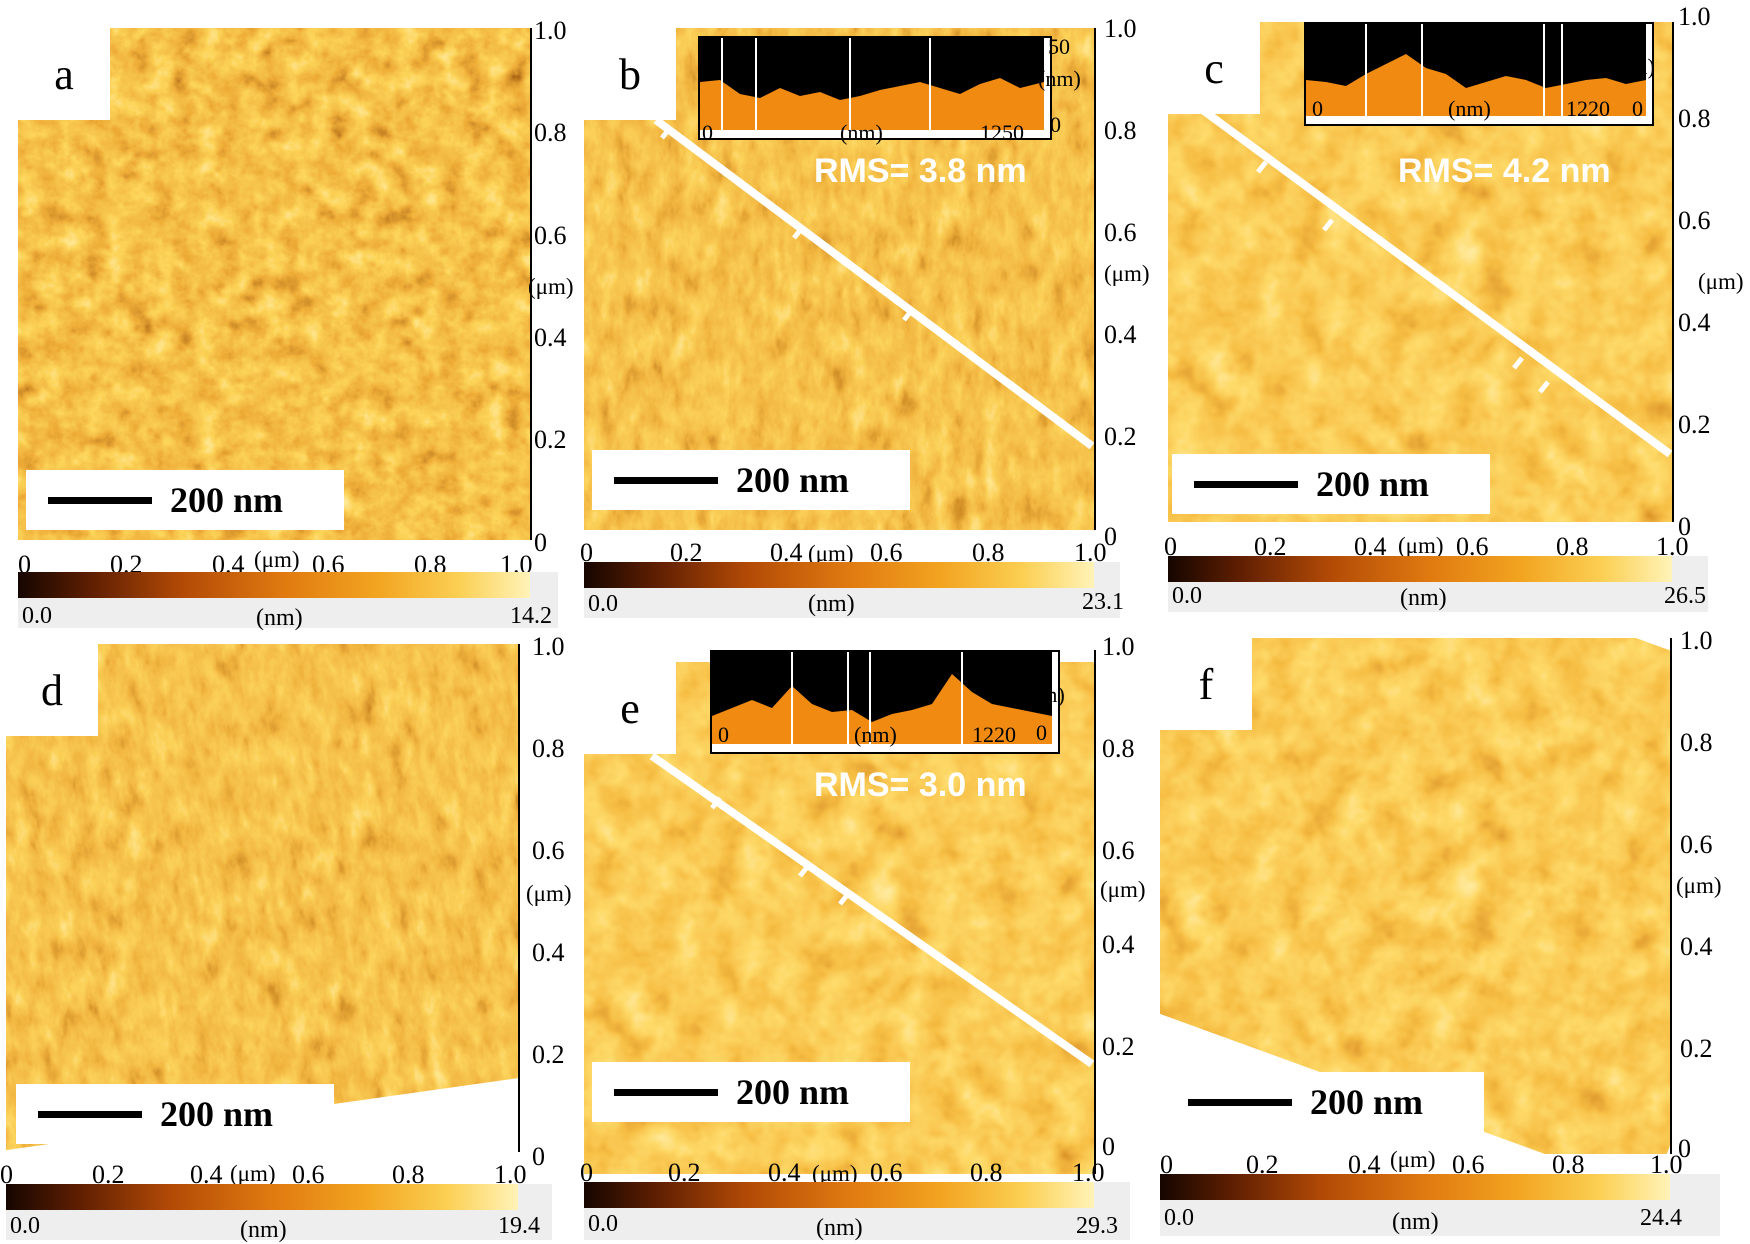 Image resolution: width=1750 pixels, height=1244 pixels. What do you see at coordinates (52, 690) in the screenshot?
I see `panel-label: d` at bounding box center [52, 690].